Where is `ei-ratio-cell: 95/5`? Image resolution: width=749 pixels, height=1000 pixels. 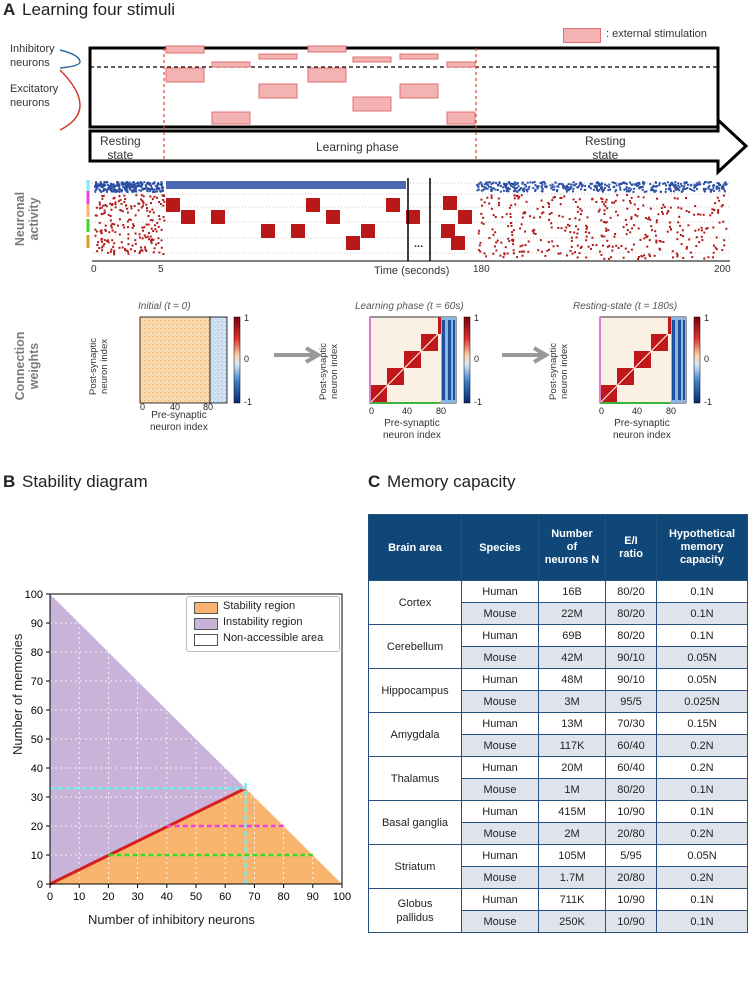
ei-ratio-cell: 95/5 is located at coordinates (631, 701).